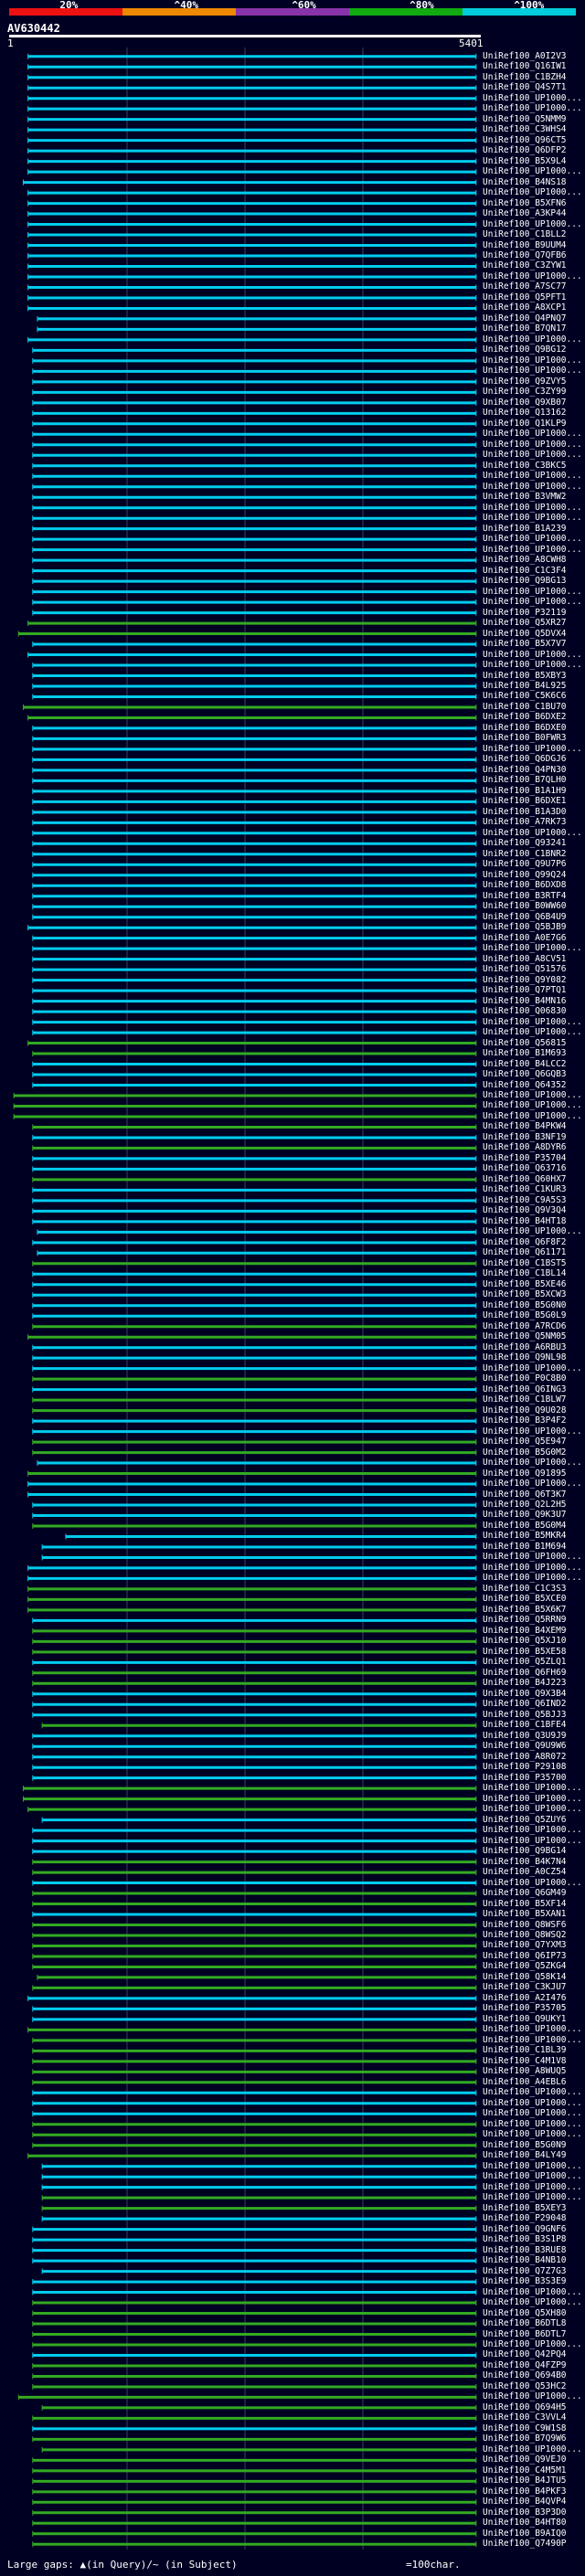  I want to click on hit-label: UniRef100_B1A3D0, so click(525, 811).